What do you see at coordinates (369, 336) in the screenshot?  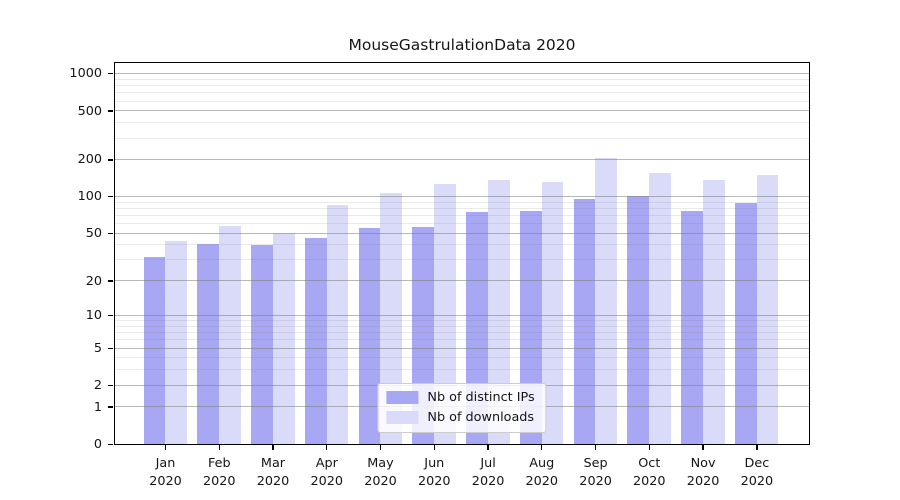 I see `bar-may-distinct-ips` at bounding box center [369, 336].